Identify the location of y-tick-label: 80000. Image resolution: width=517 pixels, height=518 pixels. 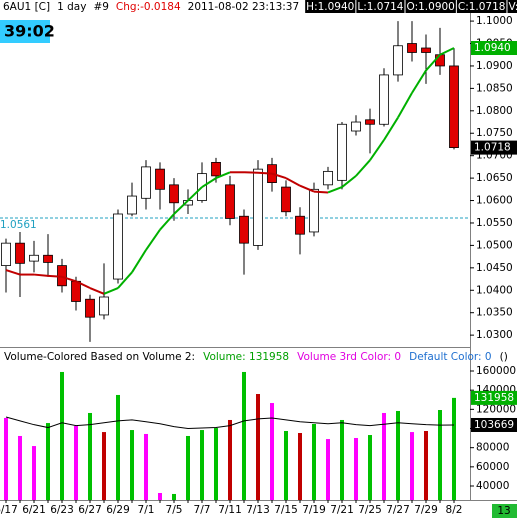
(492, 448).